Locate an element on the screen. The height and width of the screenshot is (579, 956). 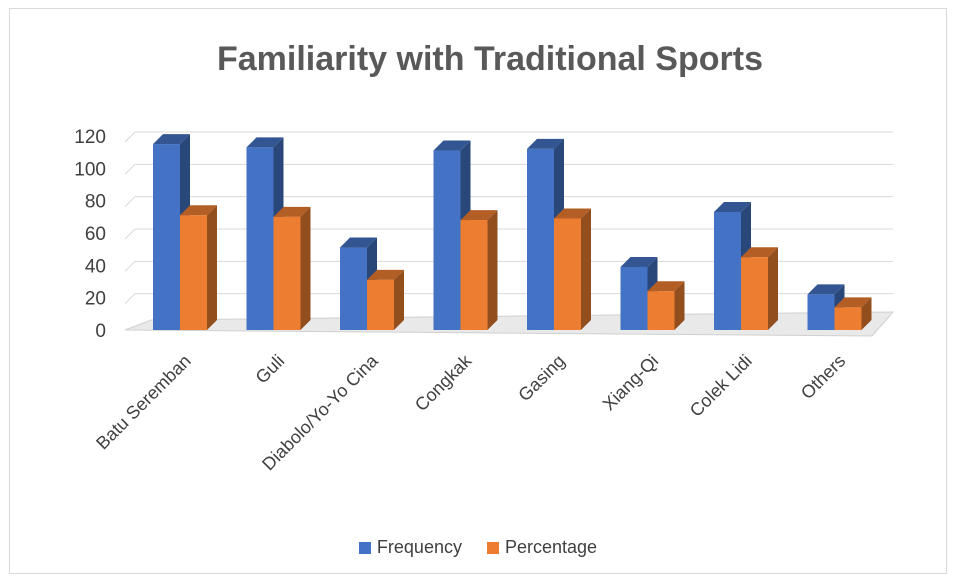
y-tick-label: 120 is located at coordinates (90, 137).